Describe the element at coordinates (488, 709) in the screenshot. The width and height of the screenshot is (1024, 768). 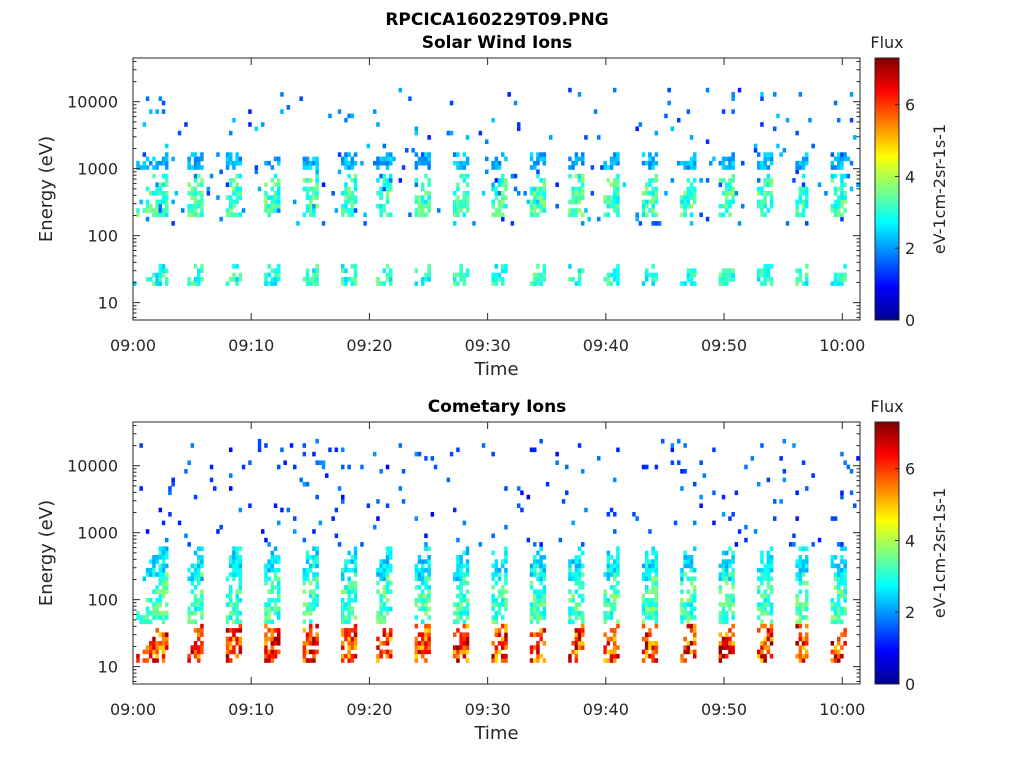
I see `x-tick-label: 09:30` at that location.